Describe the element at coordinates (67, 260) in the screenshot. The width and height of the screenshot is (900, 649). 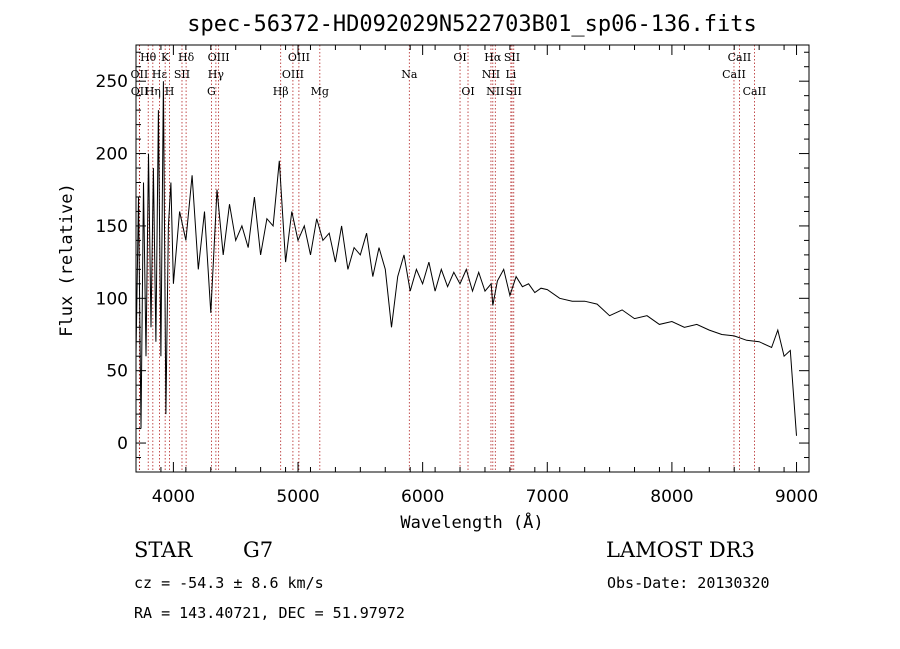
I see `y-axis-label: Flux (relative)` at that location.